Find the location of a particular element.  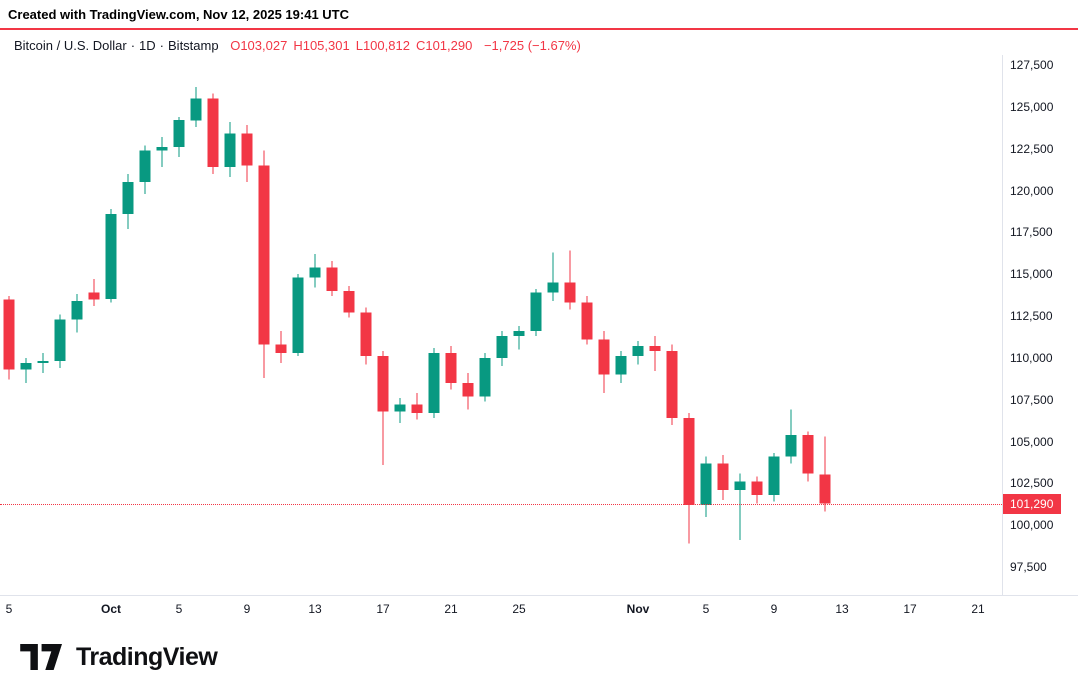

price-tick-label: 112,500 is located at coordinates (1031, 316).